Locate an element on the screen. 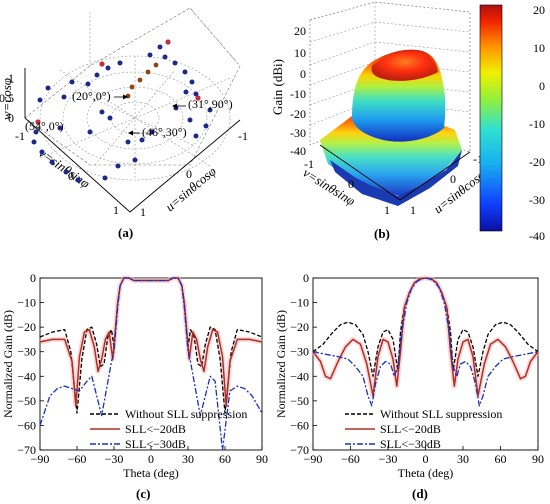 Image resolution: width=550 pixels, height=504 pixels. u-tick-0: 0 is located at coordinates (189, 174).